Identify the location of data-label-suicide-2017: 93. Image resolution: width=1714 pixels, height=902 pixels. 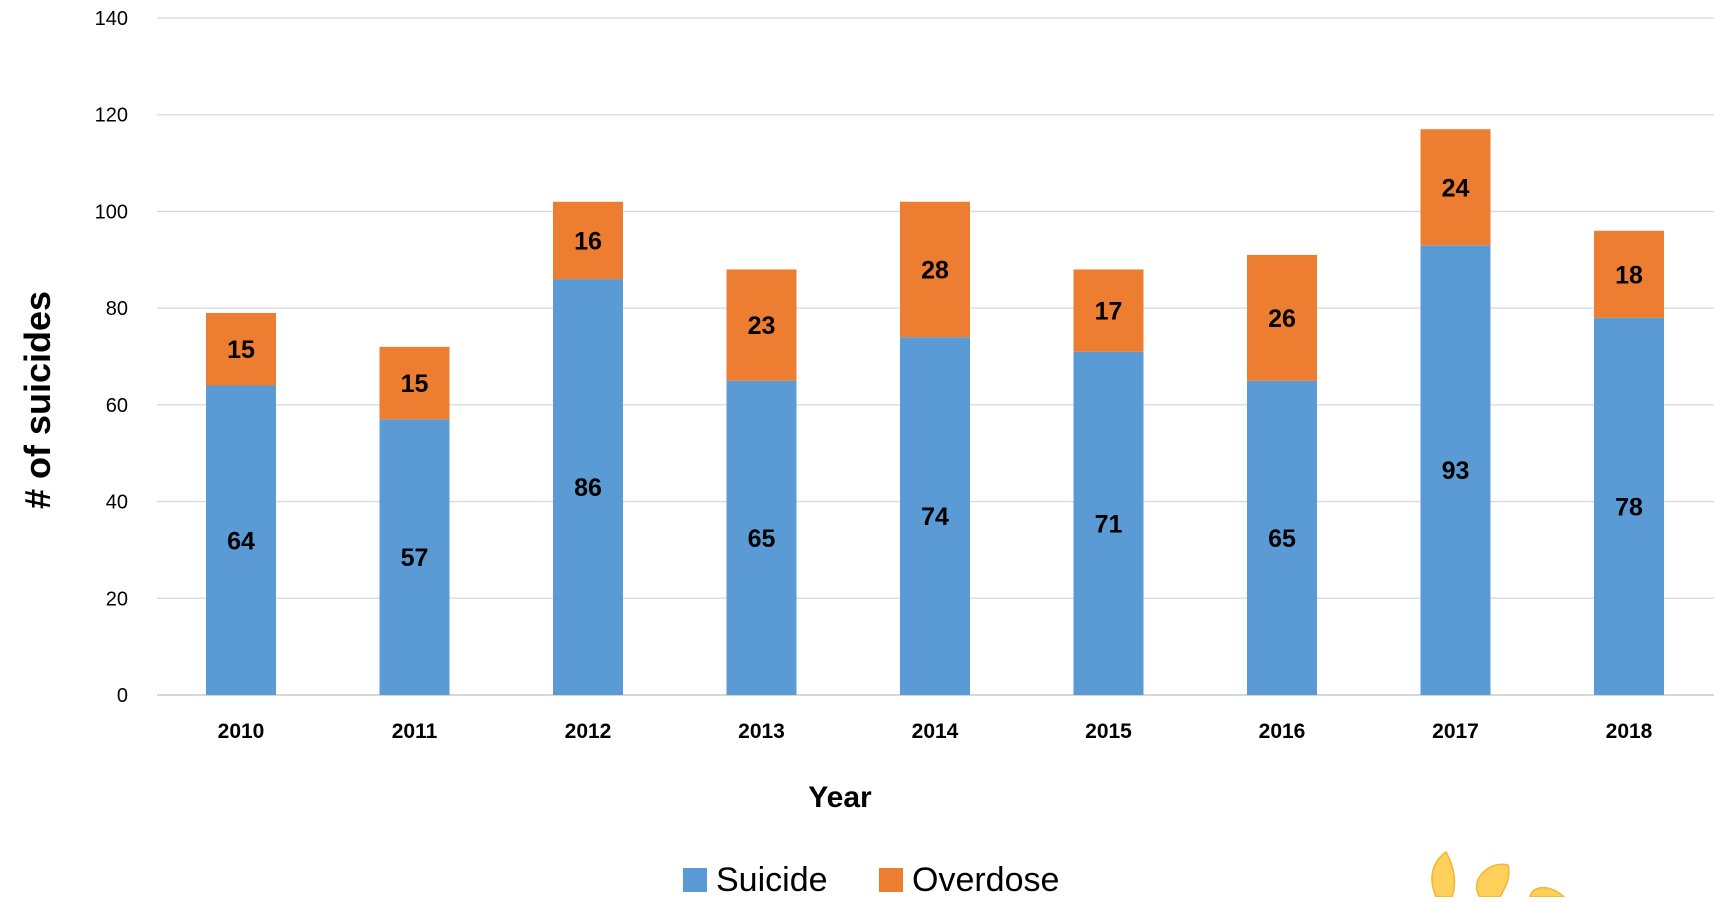
(1456, 471).